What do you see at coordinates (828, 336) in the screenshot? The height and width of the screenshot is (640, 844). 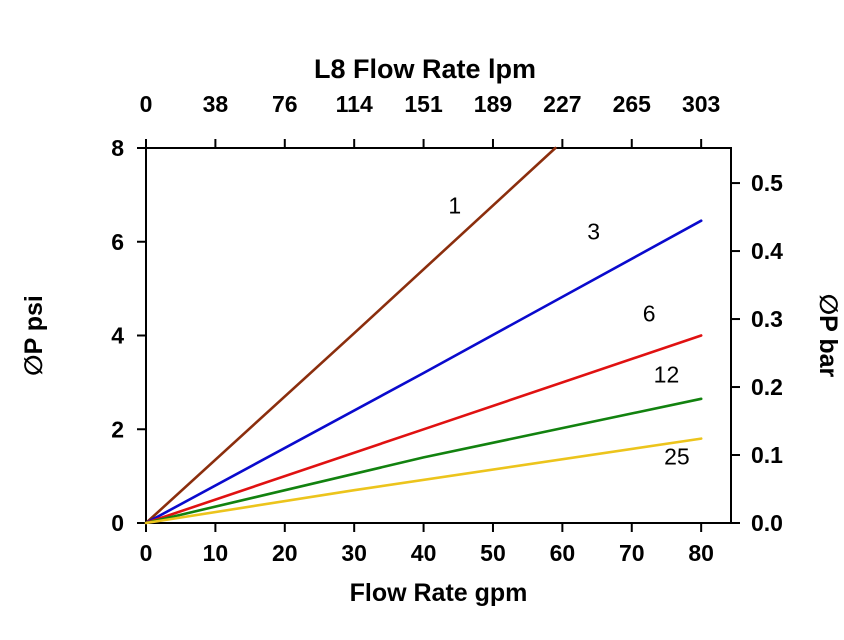 I see `right-axis-label: ∅P bar` at bounding box center [828, 336].